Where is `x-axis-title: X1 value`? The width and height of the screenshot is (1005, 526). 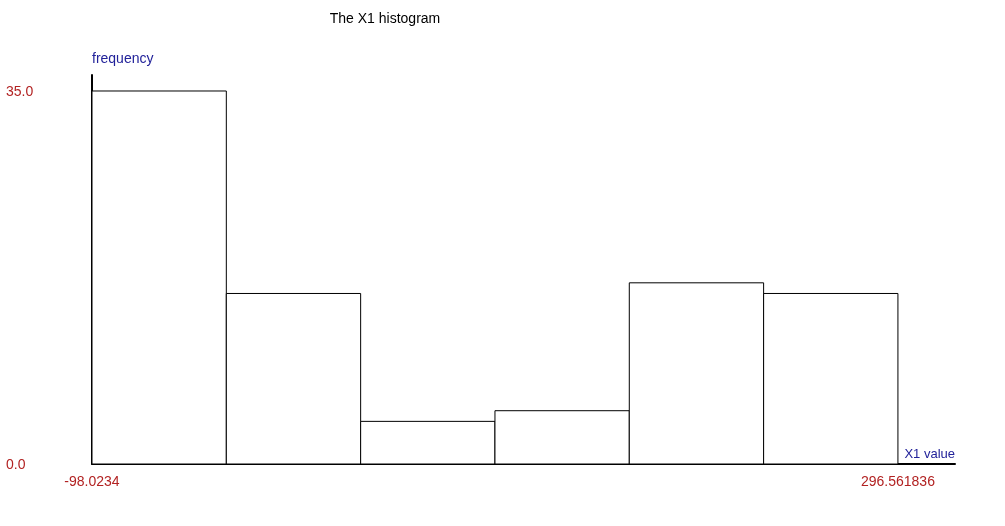 x-axis-title: X1 value is located at coordinates (929, 453).